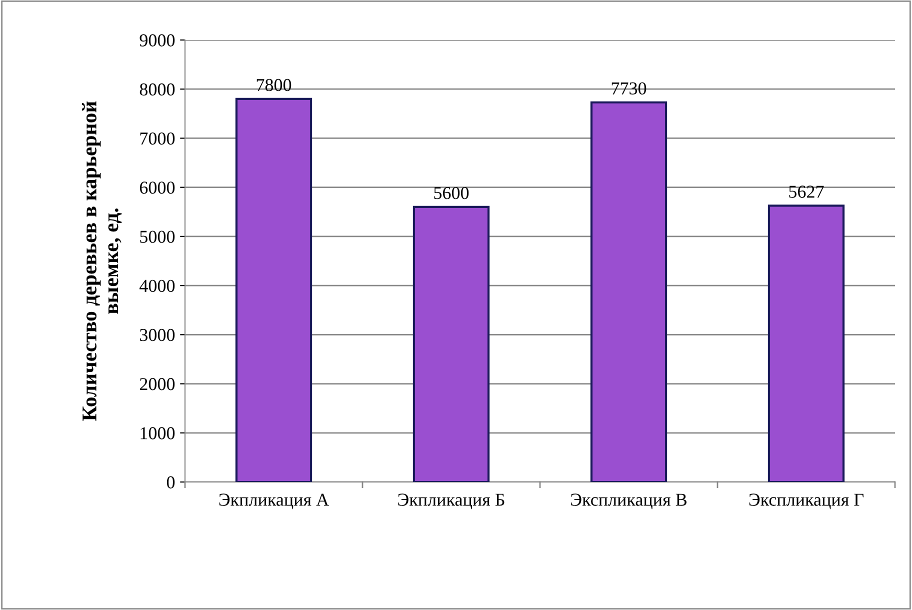  Describe the element at coordinates (157, 236) in the screenshot. I see `y-tick-label: 5000` at that location.